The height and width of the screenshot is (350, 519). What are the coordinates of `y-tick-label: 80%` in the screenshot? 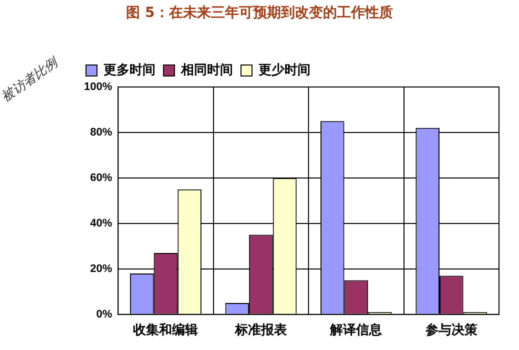 It's located at (101, 132).